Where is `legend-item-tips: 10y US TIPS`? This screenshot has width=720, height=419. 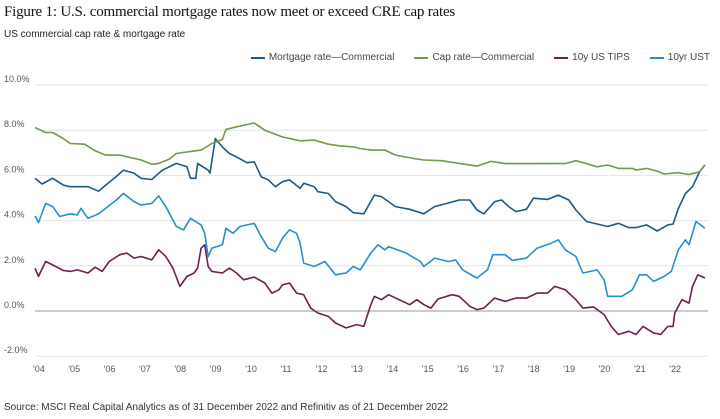 legend-item-tips: 10y US TIPS is located at coordinates (592, 57).